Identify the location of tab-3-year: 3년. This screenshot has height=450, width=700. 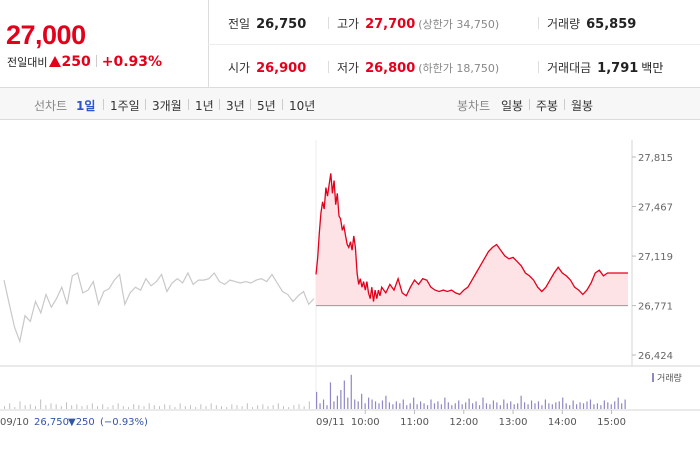
(235, 106).